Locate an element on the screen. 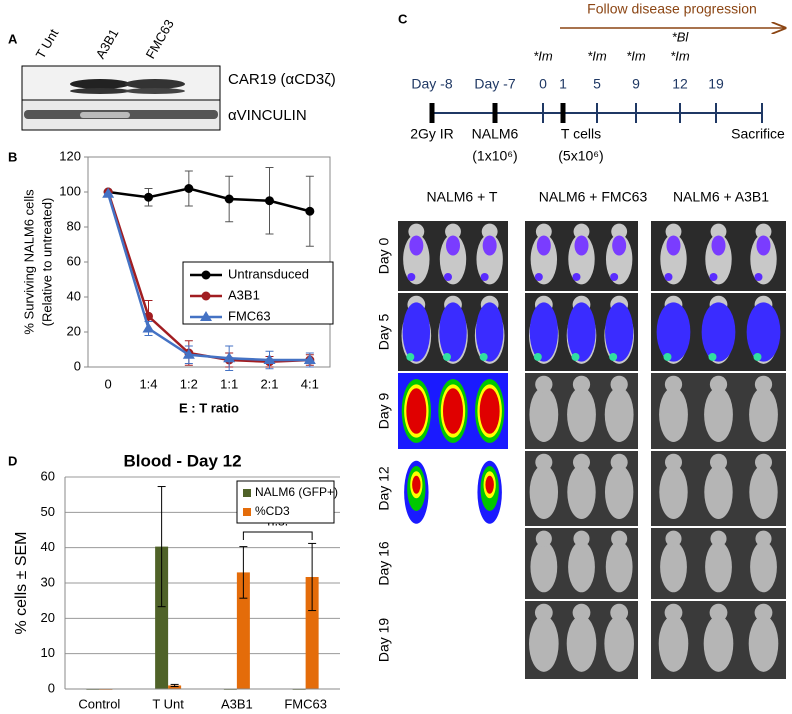 The height and width of the screenshot is (714, 792). day-row-label: Day 16 is located at coordinates (384, 563).